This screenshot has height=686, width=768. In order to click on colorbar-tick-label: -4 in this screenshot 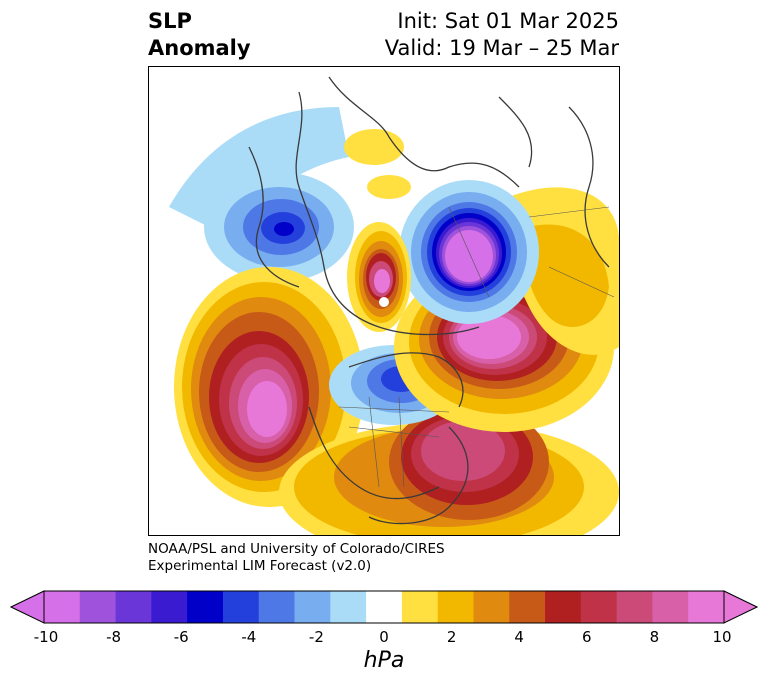, I will do `click(249, 637)`.